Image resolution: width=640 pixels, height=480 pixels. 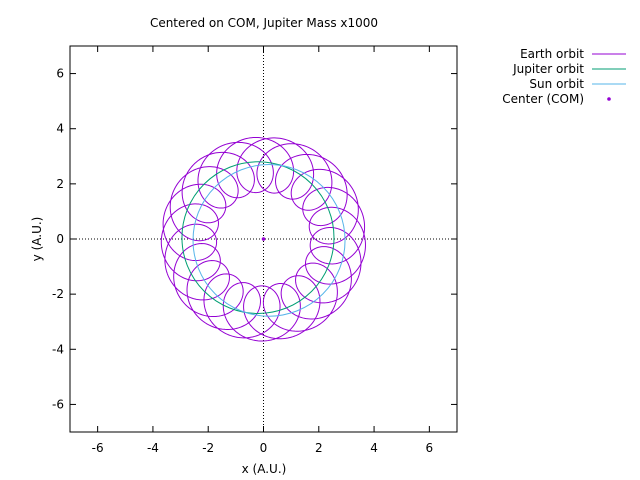 I want to click on y-tick-label: -4, so click(x=58, y=349).